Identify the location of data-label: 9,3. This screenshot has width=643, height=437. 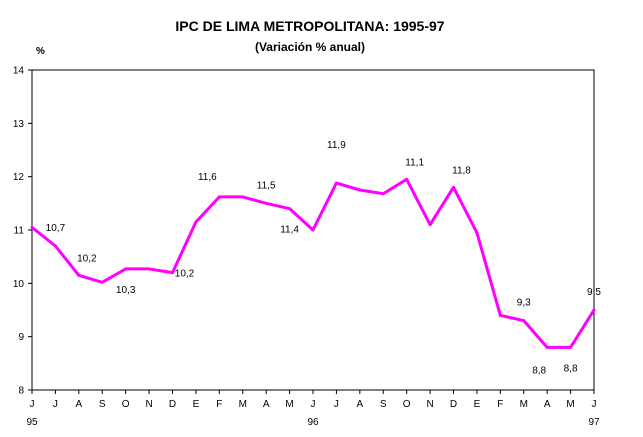
(524, 303).